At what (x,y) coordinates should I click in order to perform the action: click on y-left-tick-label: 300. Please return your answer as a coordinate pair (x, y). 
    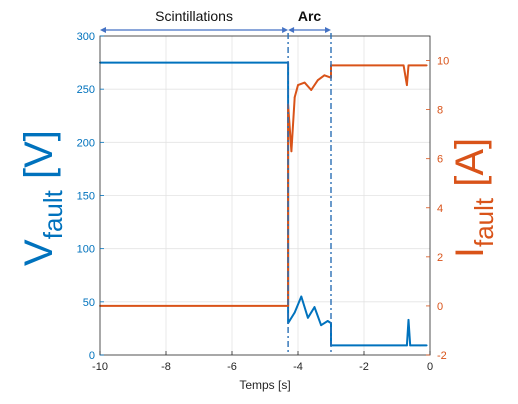
    Looking at the image, I should click on (86, 37).